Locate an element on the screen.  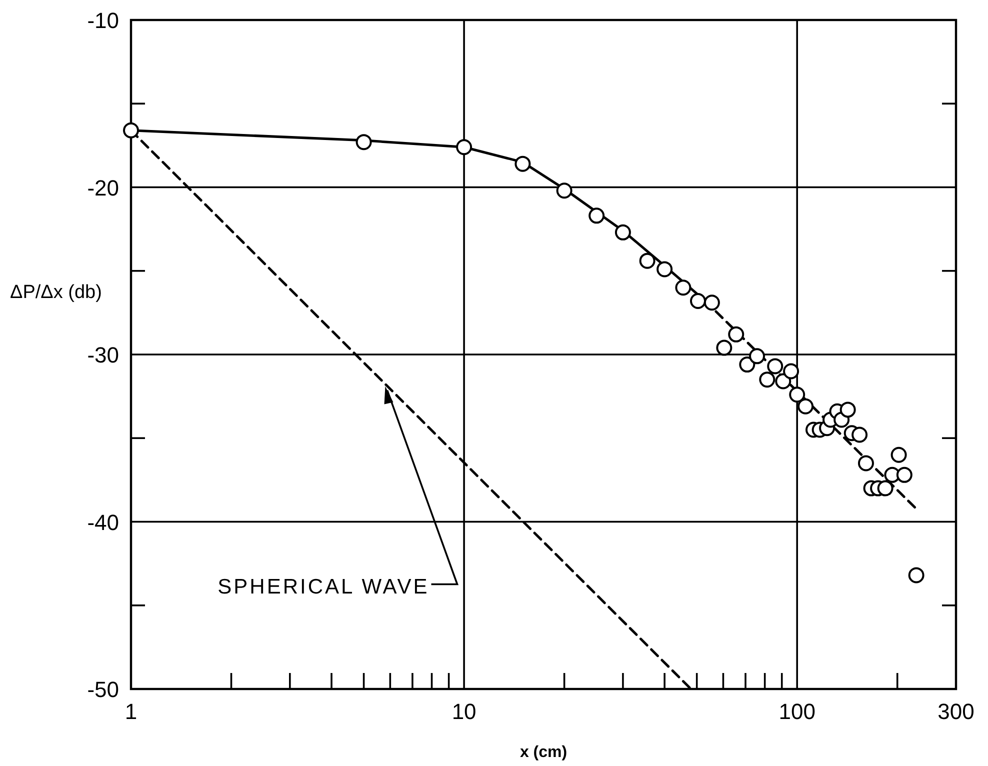
annotation: SPHERICAL WAVE is located at coordinates (324, 586).